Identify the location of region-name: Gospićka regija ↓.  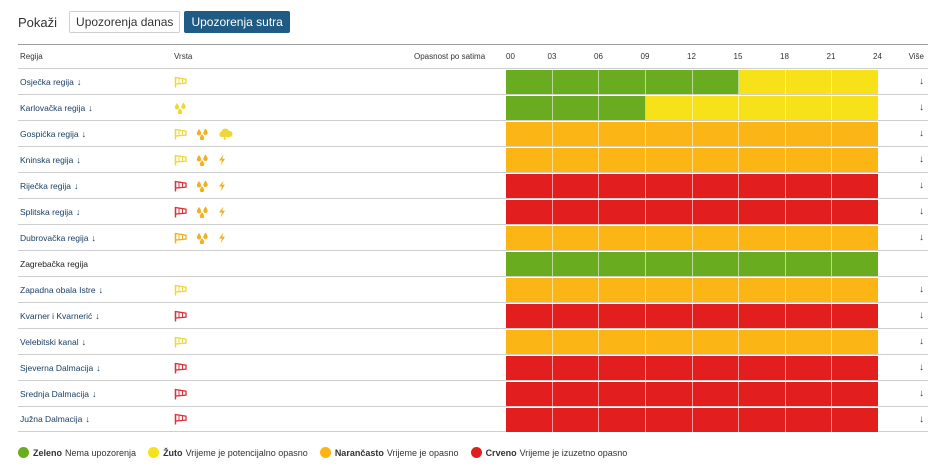
(53, 133).